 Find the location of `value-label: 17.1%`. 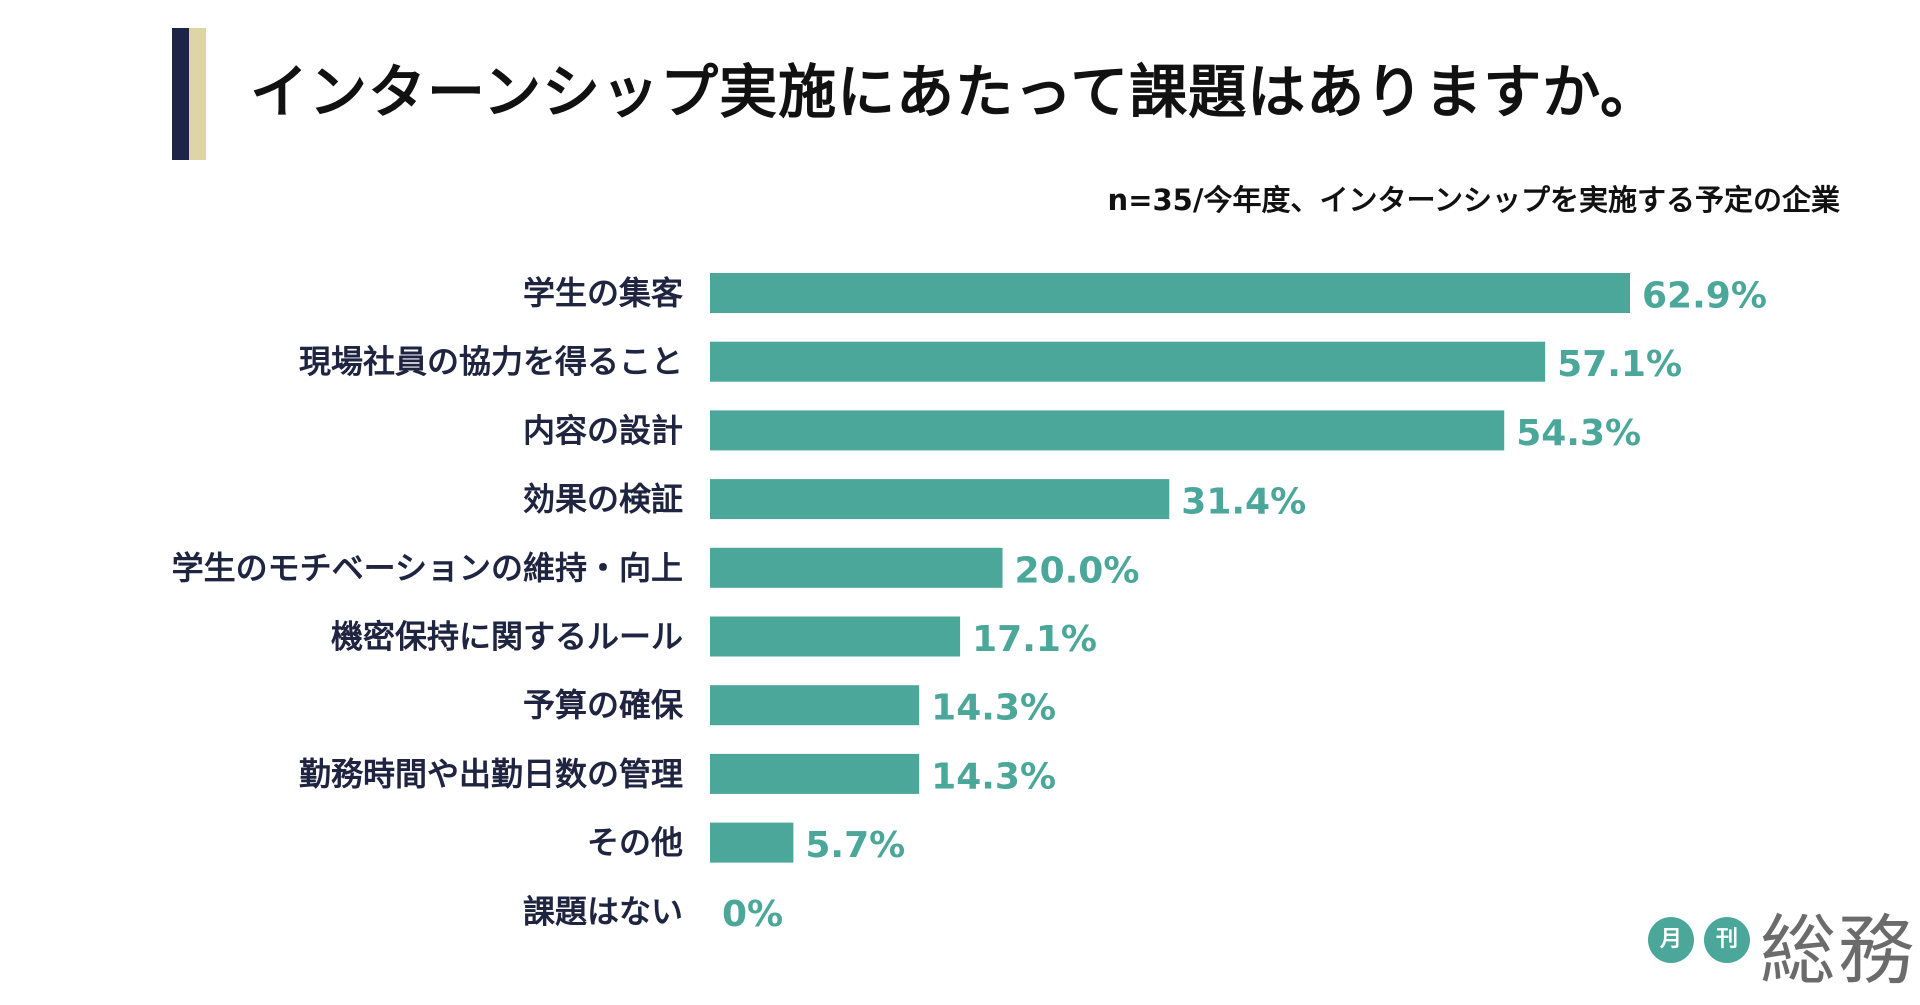

value-label: 17.1% is located at coordinates (1034, 639).